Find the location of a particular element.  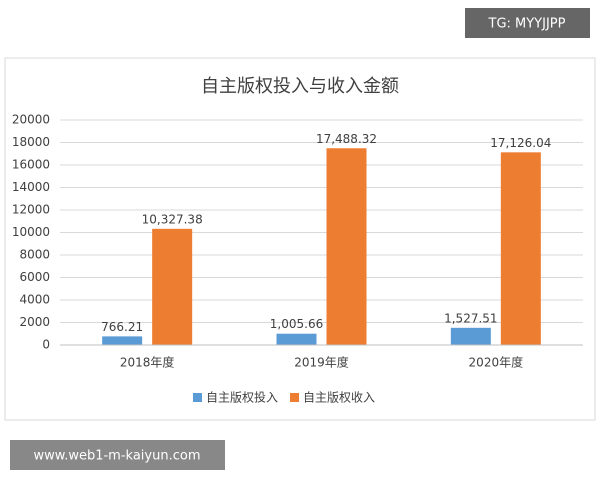

y-tick-label: 12000 is located at coordinates (31, 210).